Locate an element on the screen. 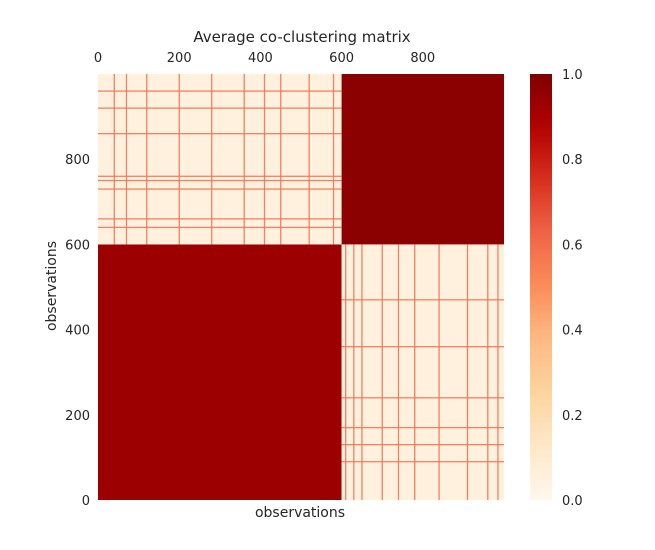 The height and width of the screenshot is (550, 655). y-axis-label: observations is located at coordinates (52, 286).